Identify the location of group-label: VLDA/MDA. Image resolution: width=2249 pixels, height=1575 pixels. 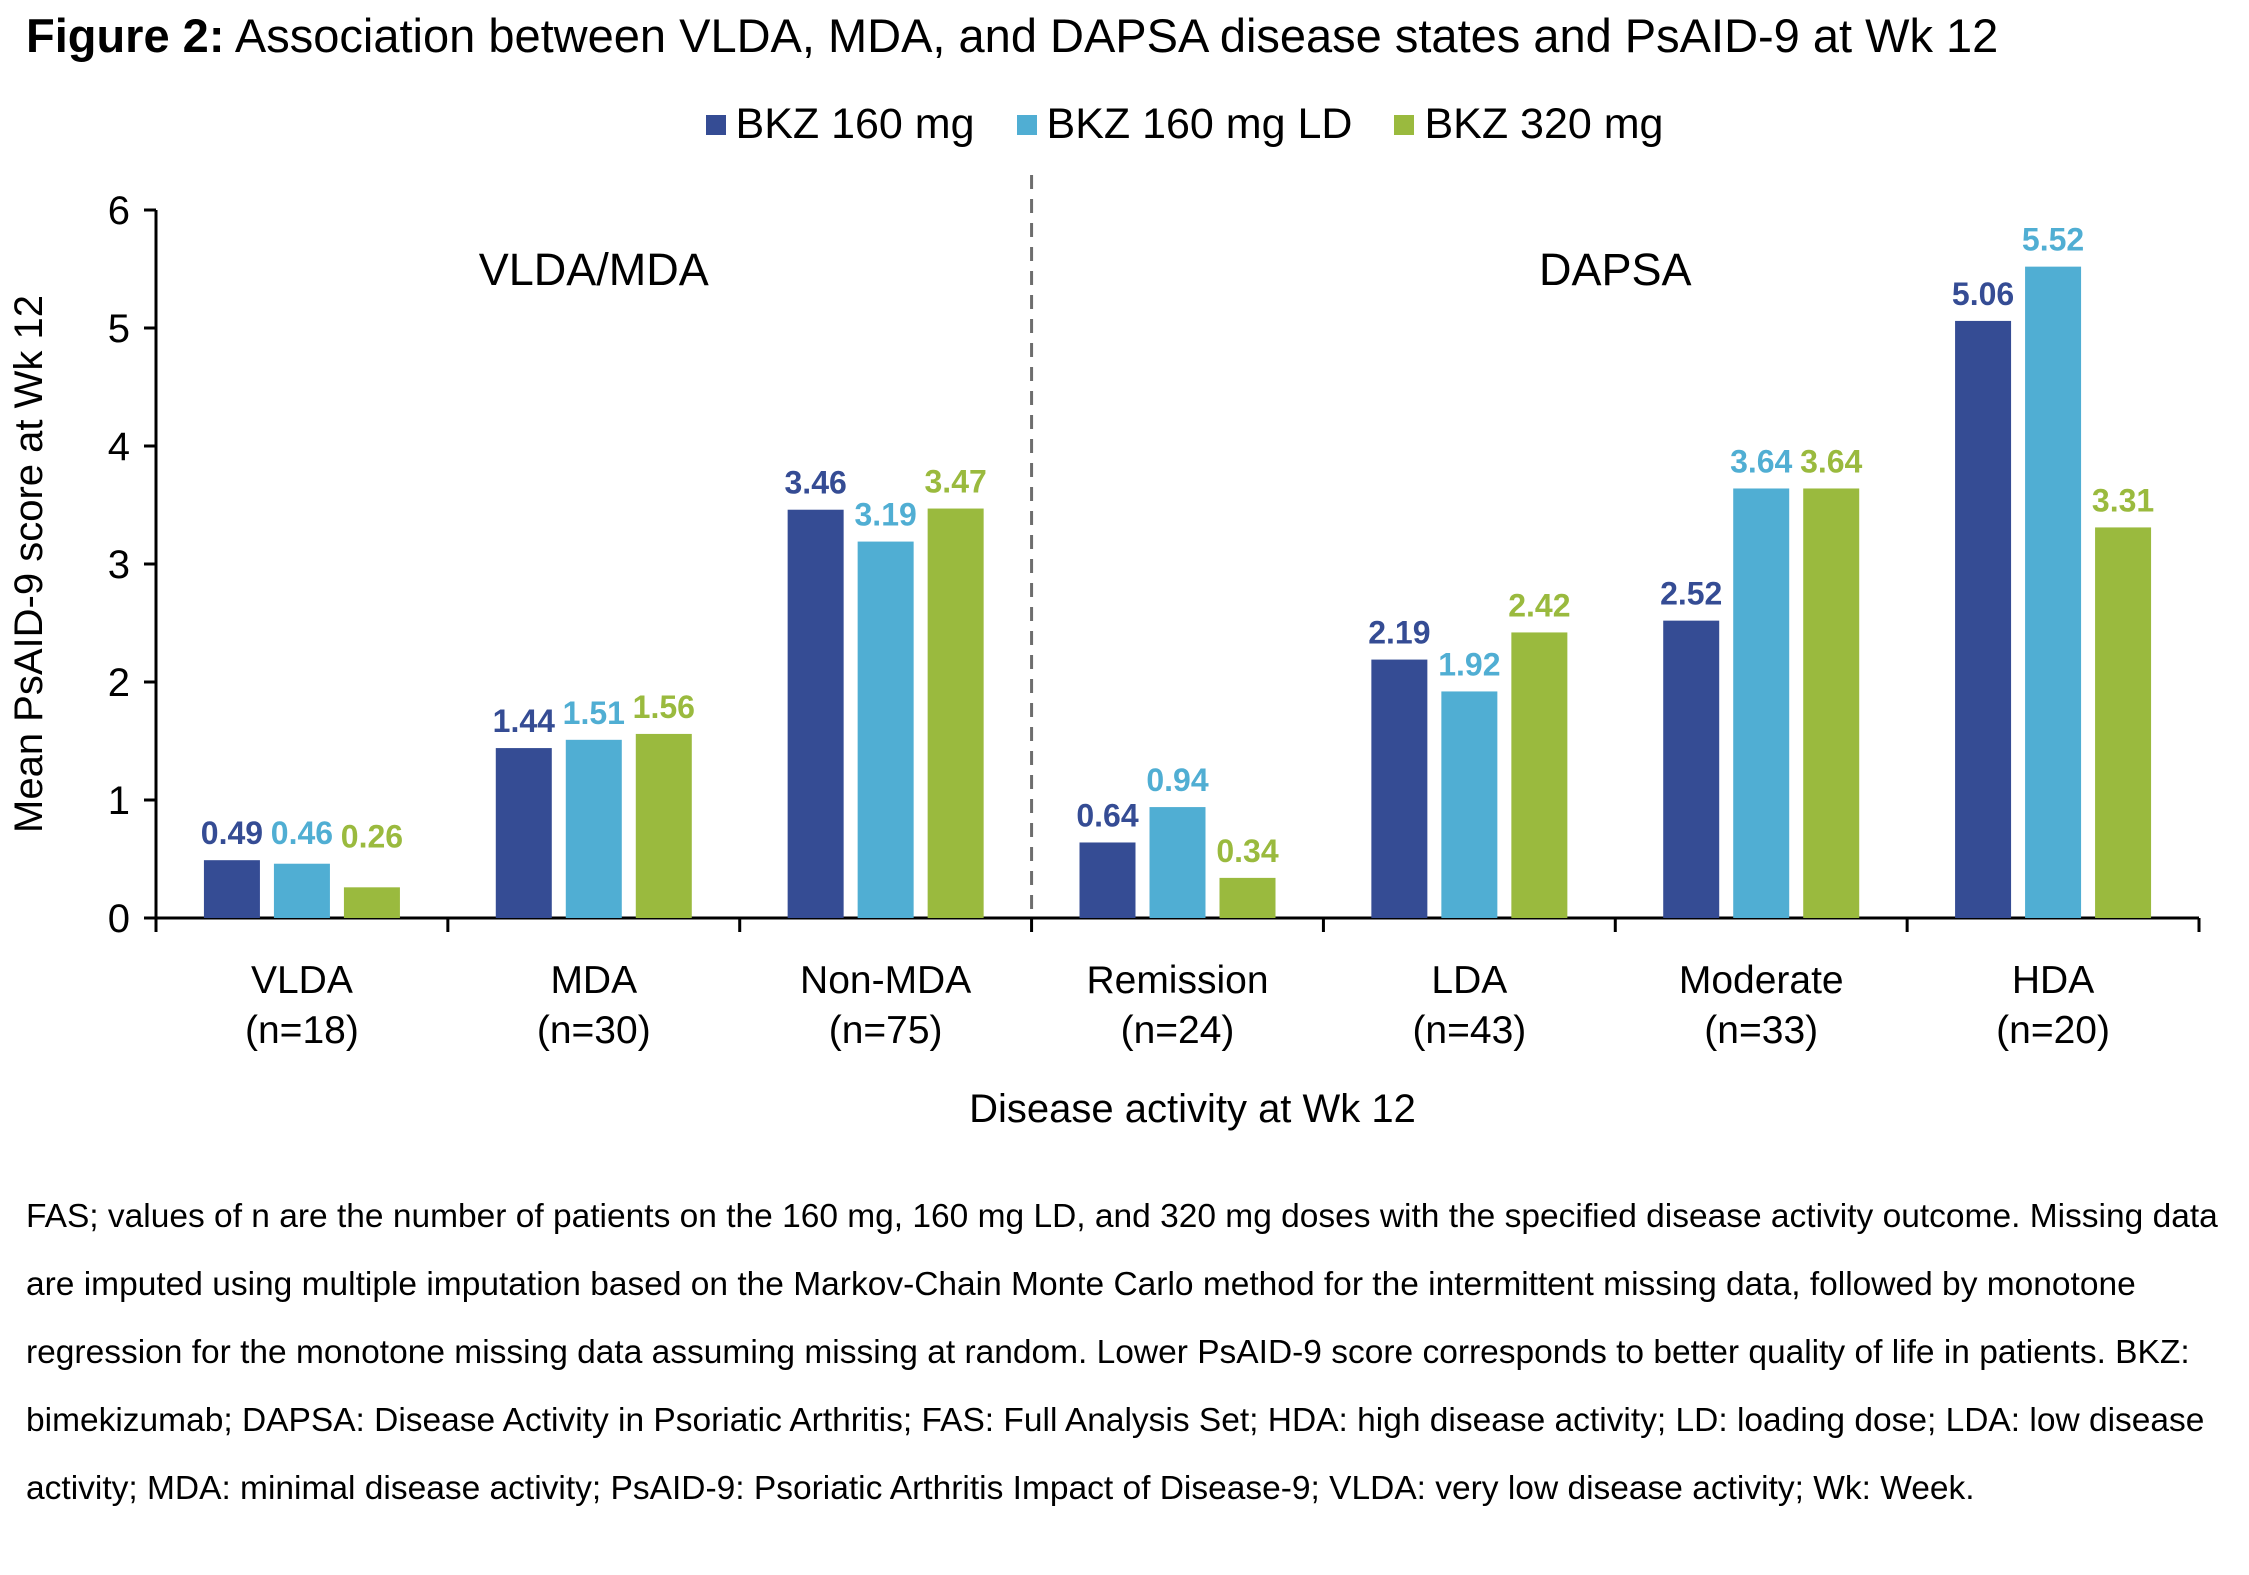
(594, 269).